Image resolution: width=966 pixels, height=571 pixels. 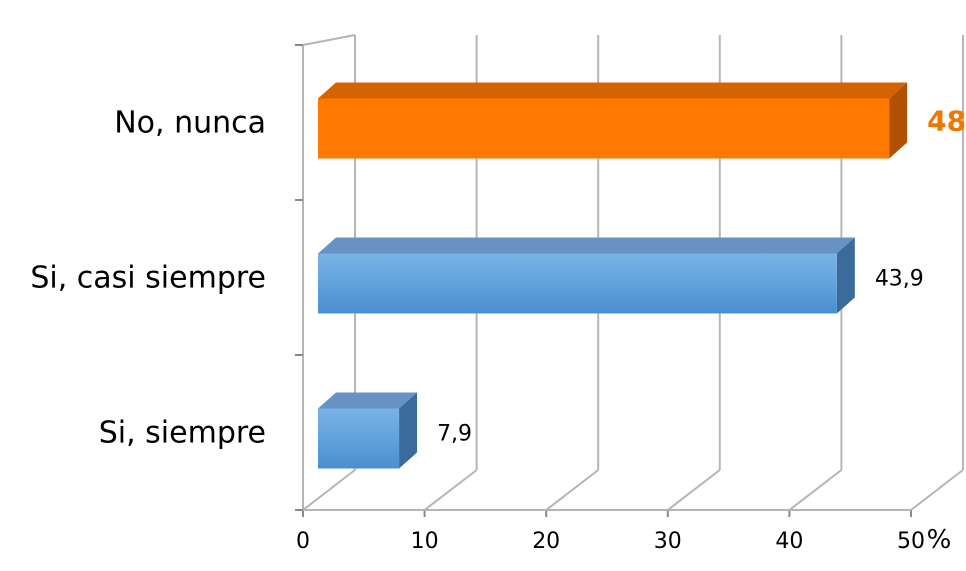 I want to click on category-label-0: Si, siempre, so click(x=182, y=433).